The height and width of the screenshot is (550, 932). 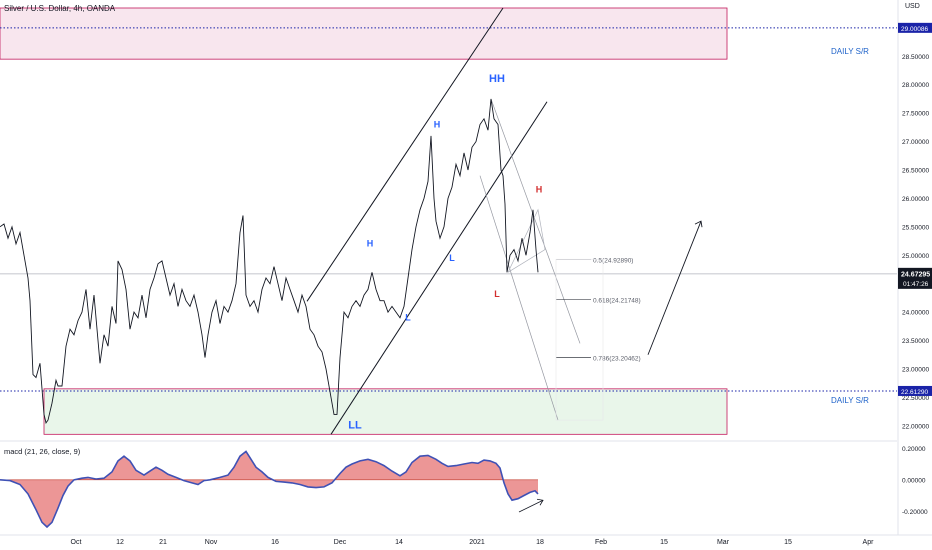 I want to click on y-tick-label: 24.00000, so click(x=915, y=313).